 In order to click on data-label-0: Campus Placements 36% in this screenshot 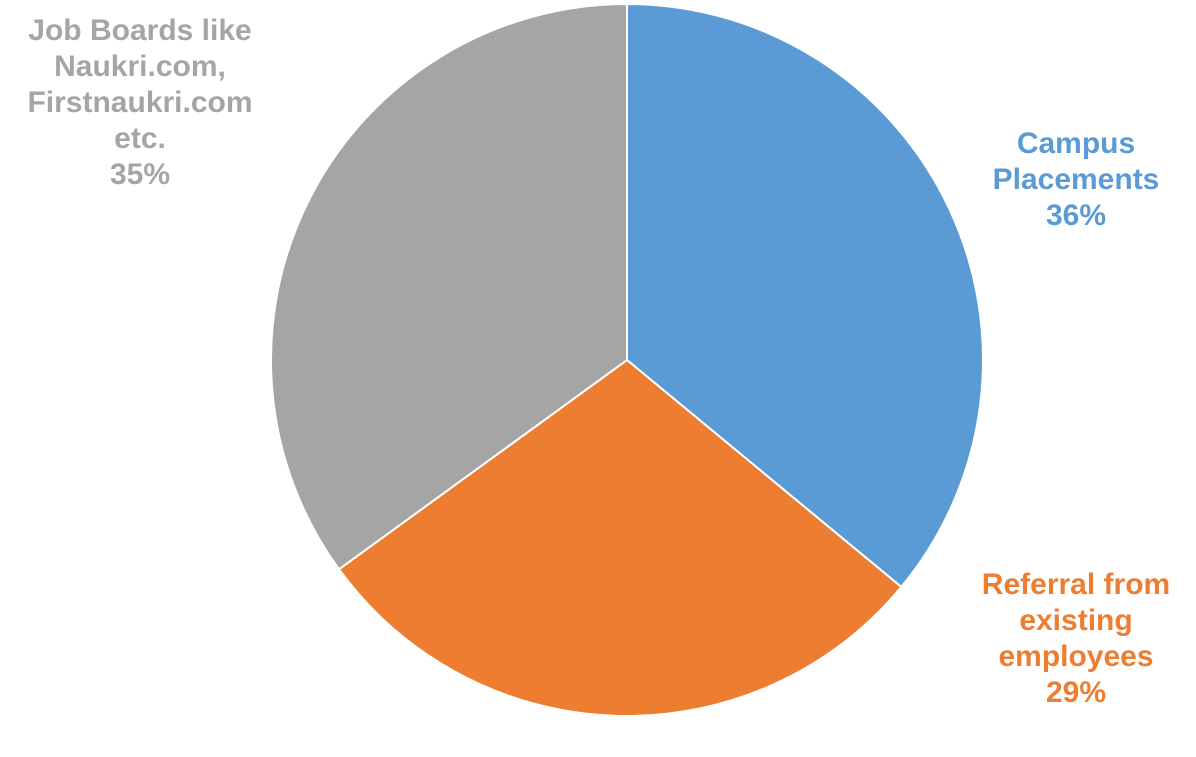, I will do `click(1076, 179)`.